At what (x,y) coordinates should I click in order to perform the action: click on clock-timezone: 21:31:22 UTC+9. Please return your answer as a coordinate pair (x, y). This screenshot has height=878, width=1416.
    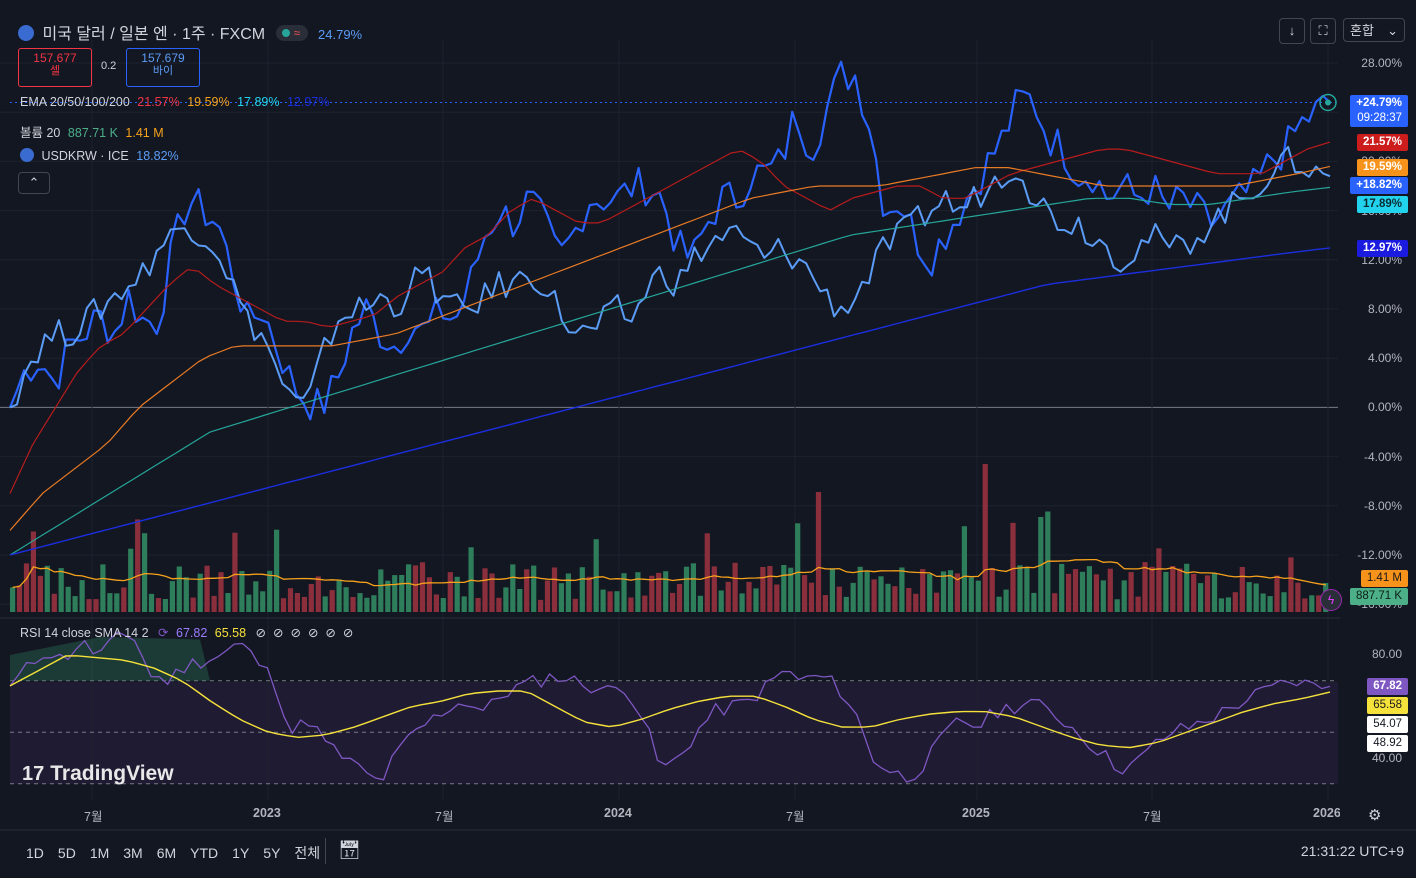
    Looking at the image, I should click on (1352, 851).